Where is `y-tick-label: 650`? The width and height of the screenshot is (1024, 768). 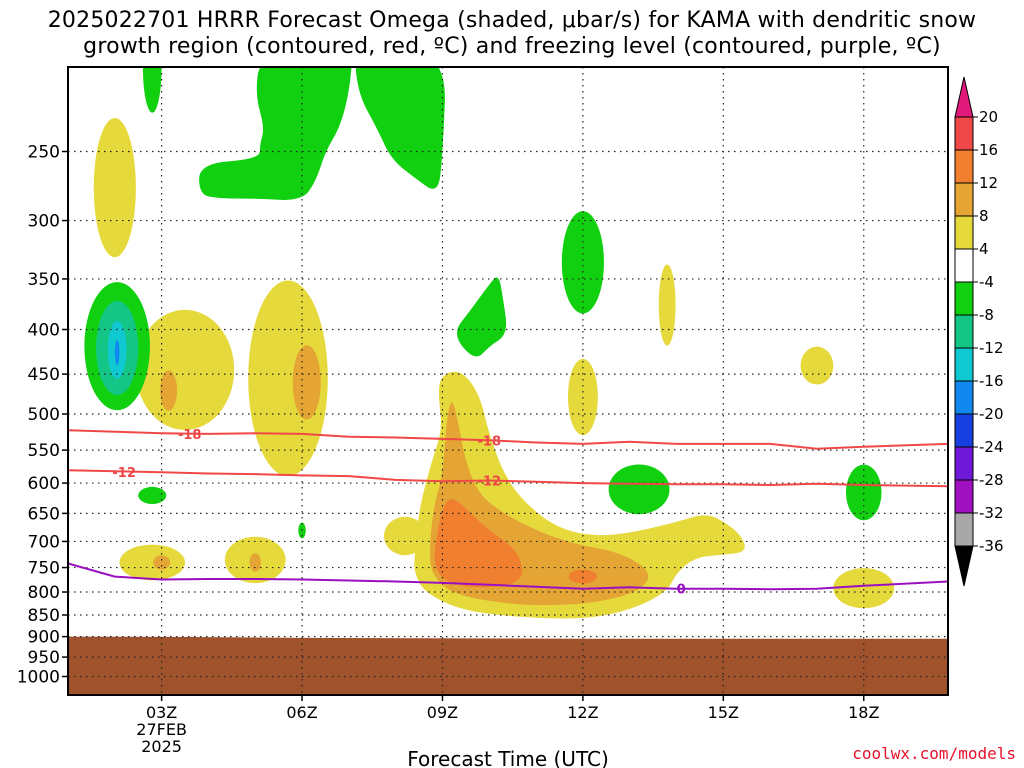 y-tick-label: 650 is located at coordinates (44, 514).